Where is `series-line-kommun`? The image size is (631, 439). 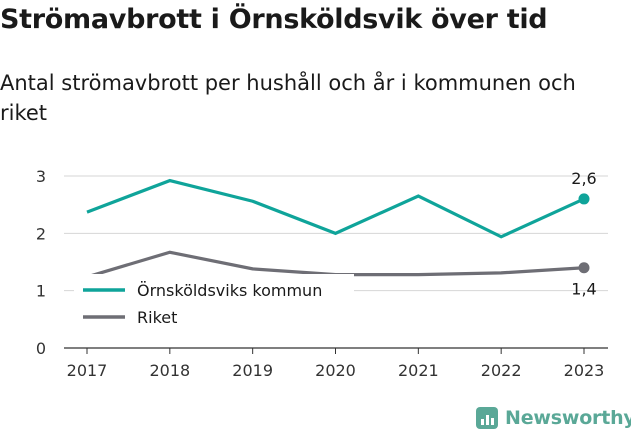 series-line-kommun is located at coordinates (335, 208).